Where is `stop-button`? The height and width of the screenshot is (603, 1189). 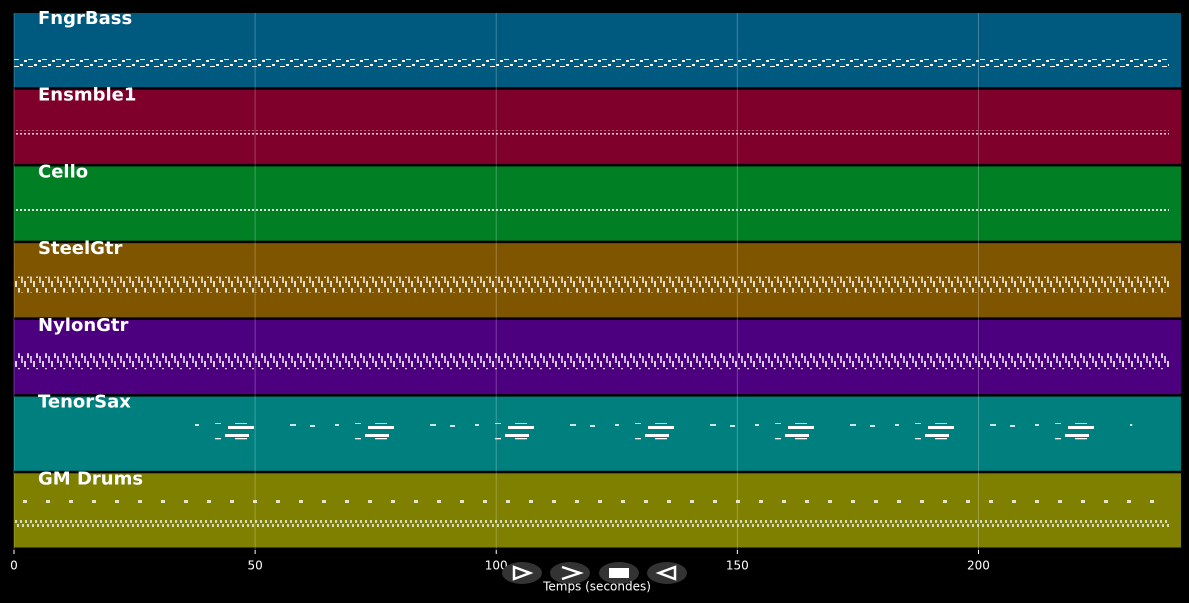
stop-button is located at coordinates (619, 573).